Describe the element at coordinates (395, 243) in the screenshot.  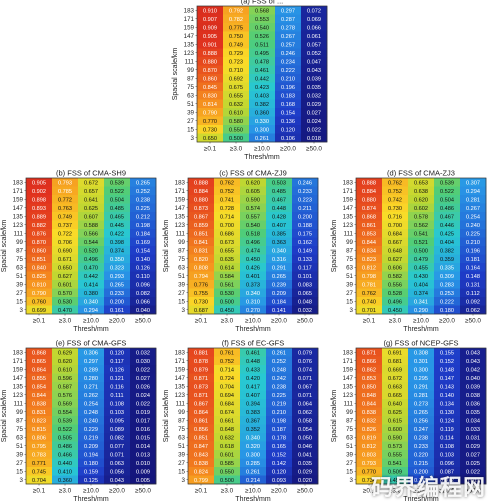
I see `cell-value-label: 0.667` at that location.